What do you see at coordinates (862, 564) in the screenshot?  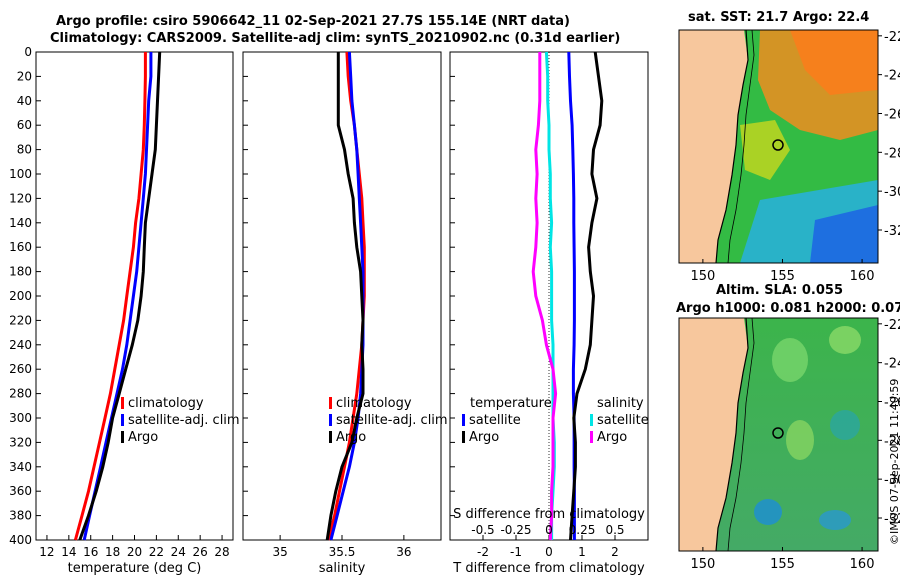 I see `x-tick-label: 160` at bounding box center [862, 564].